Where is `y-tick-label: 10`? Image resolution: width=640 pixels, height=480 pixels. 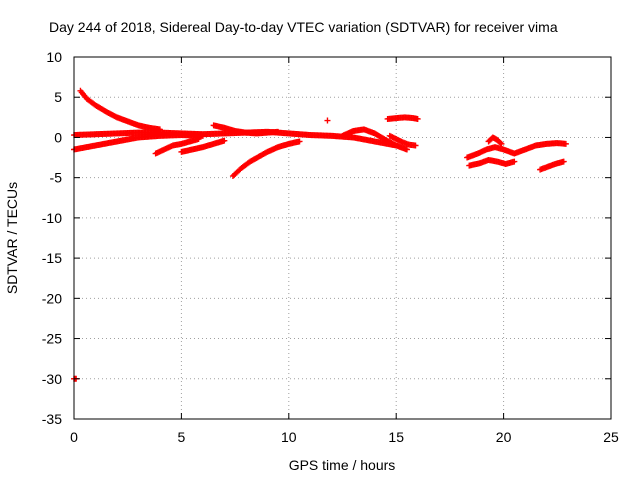
y-tick-label: 10 is located at coordinates (54, 57).